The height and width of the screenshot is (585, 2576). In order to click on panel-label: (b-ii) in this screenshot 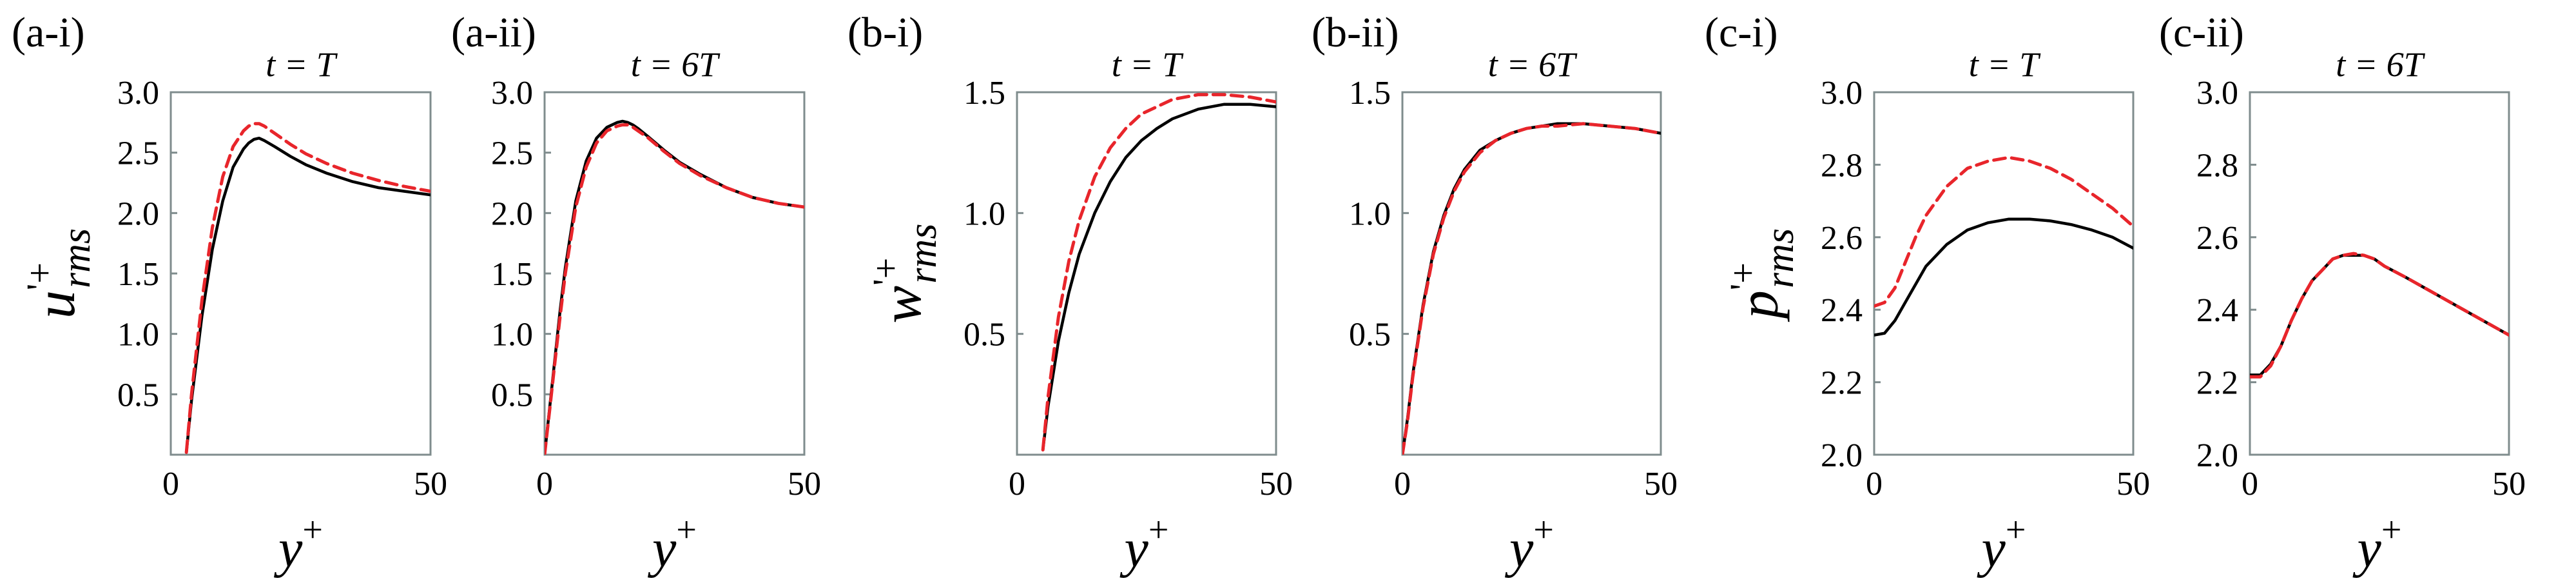, I will do `click(1355, 32)`.